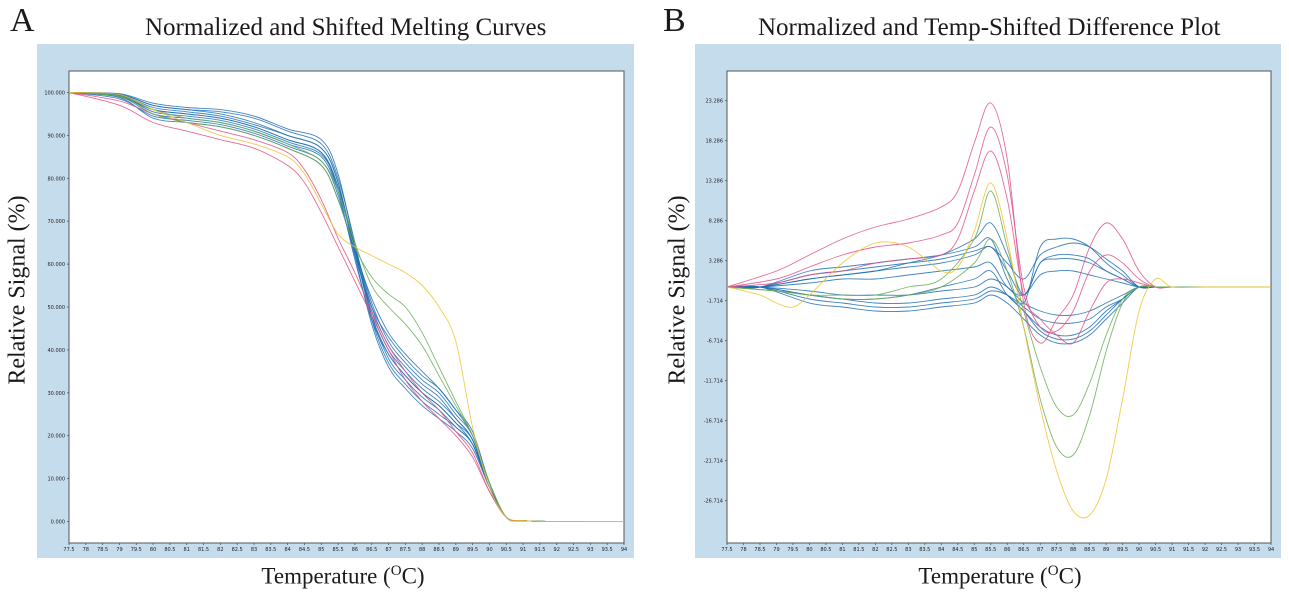 Image resolution: width=1289 pixels, height=592 pixels. What do you see at coordinates (716, 262) in the screenshot?
I see `y-tick-label: 3.286` at bounding box center [716, 262].